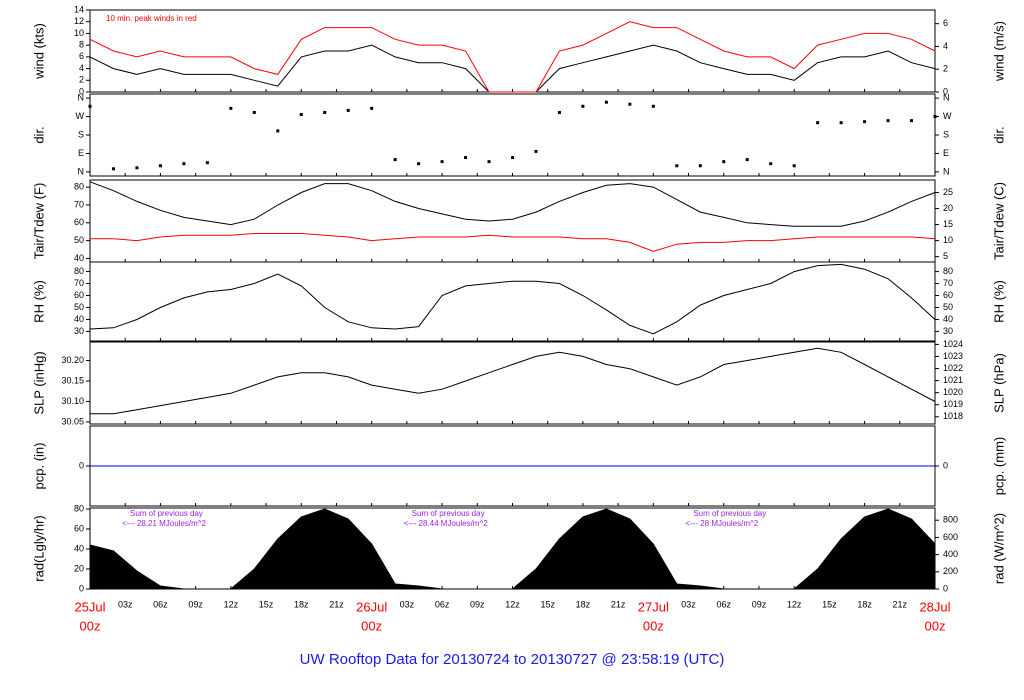 The image size is (1024, 700). I want to click on y-tick-label: 14, so click(79, 9).